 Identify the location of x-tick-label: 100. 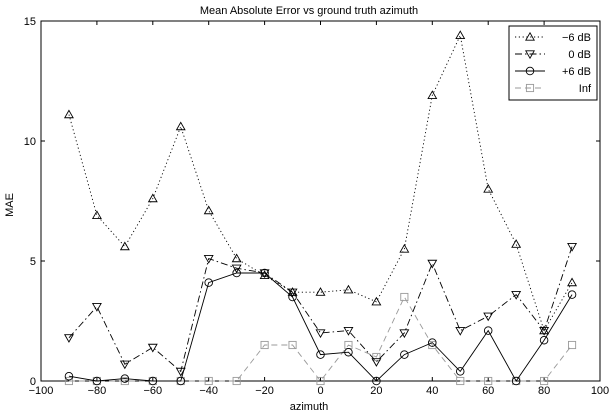
(600, 391).